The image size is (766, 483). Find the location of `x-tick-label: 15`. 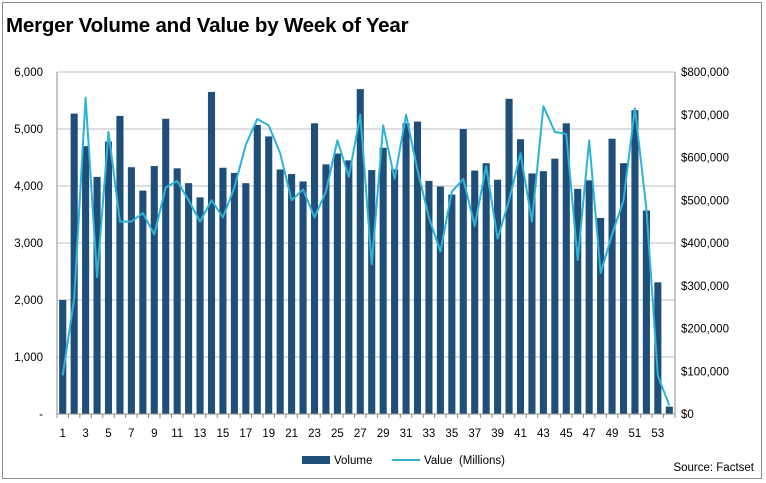

x-tick-label: 15 is located at coordinates (223, 434).